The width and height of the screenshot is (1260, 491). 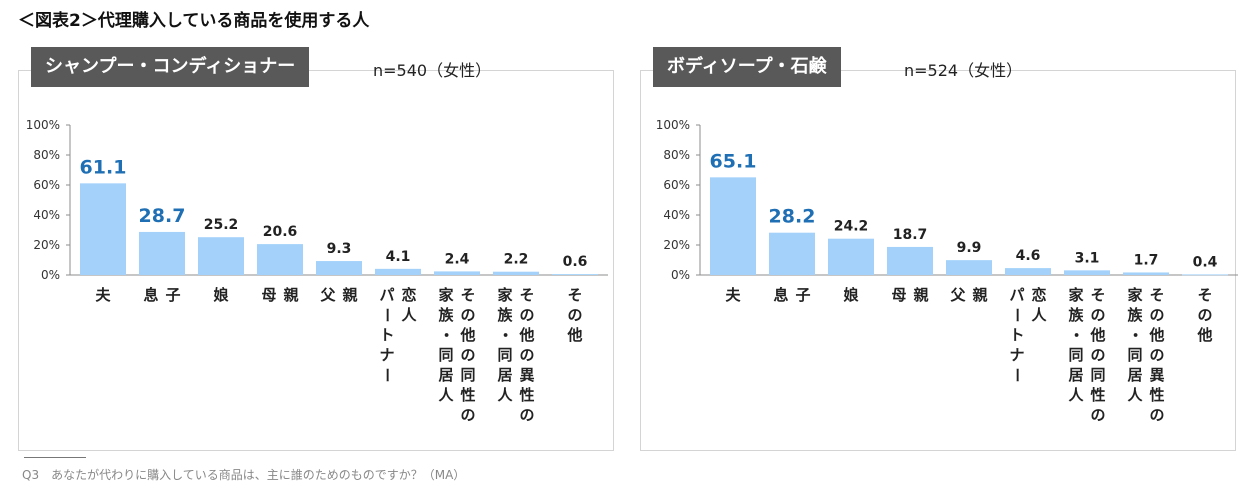 I want to click on svg-text: 娘, so click(x=221, y=295).